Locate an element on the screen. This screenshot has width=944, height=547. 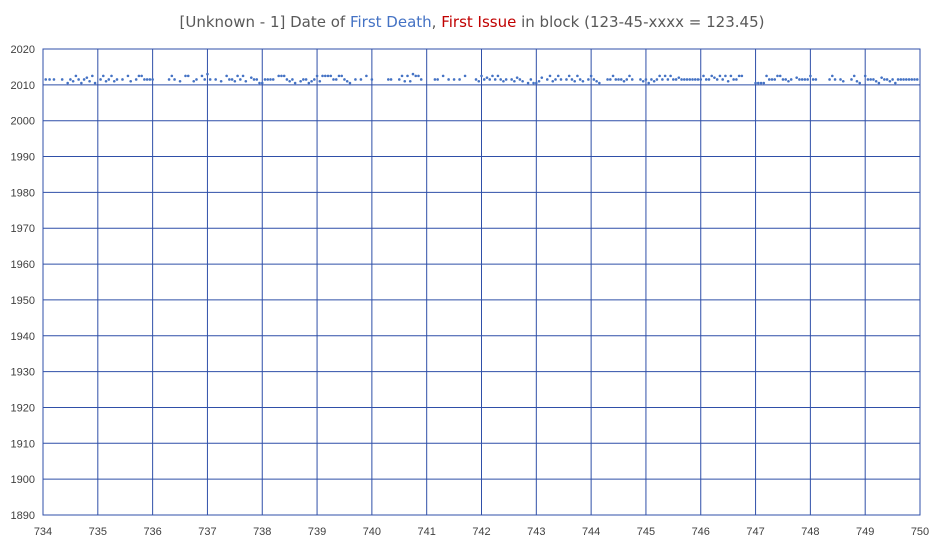
x-tick-label: 747 is located at coordinates (755, 532).